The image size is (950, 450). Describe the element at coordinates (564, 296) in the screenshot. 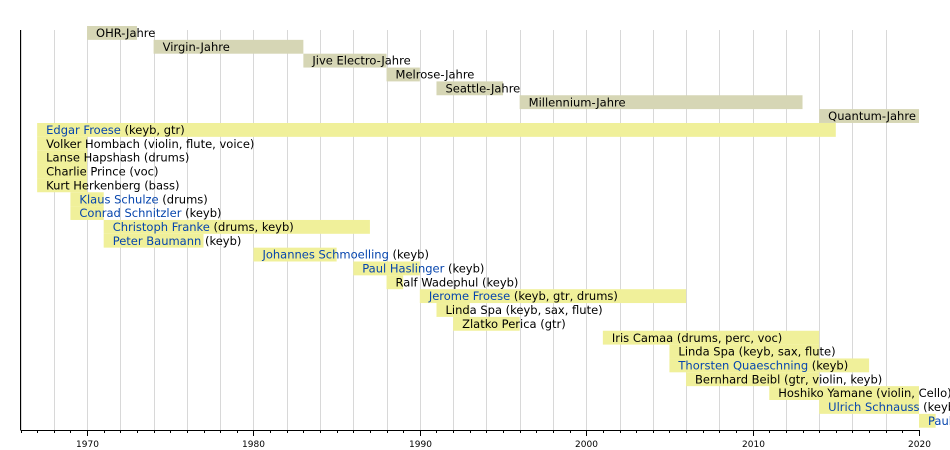

I see `member-role: (keyb, gtr, drums)` at that location.